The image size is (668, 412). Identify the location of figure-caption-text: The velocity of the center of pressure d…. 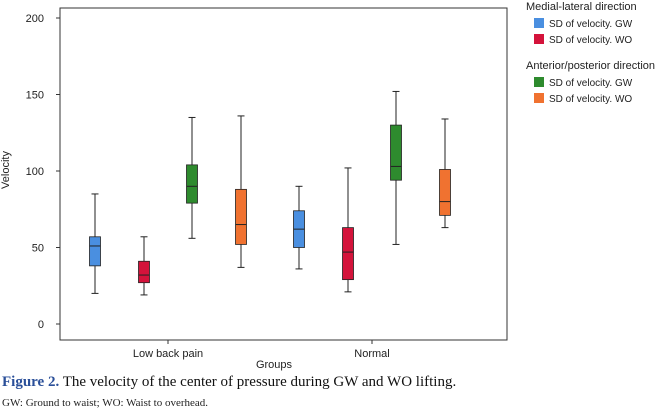
(258, 382).